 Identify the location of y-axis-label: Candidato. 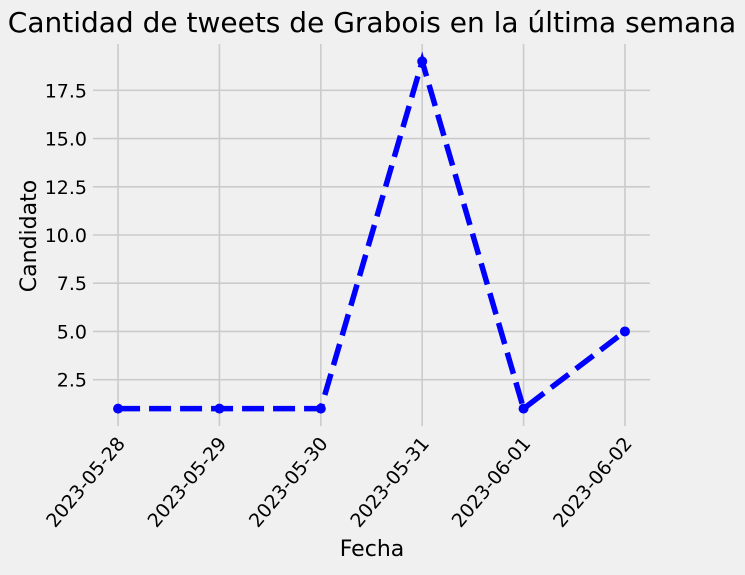
(29, 236).